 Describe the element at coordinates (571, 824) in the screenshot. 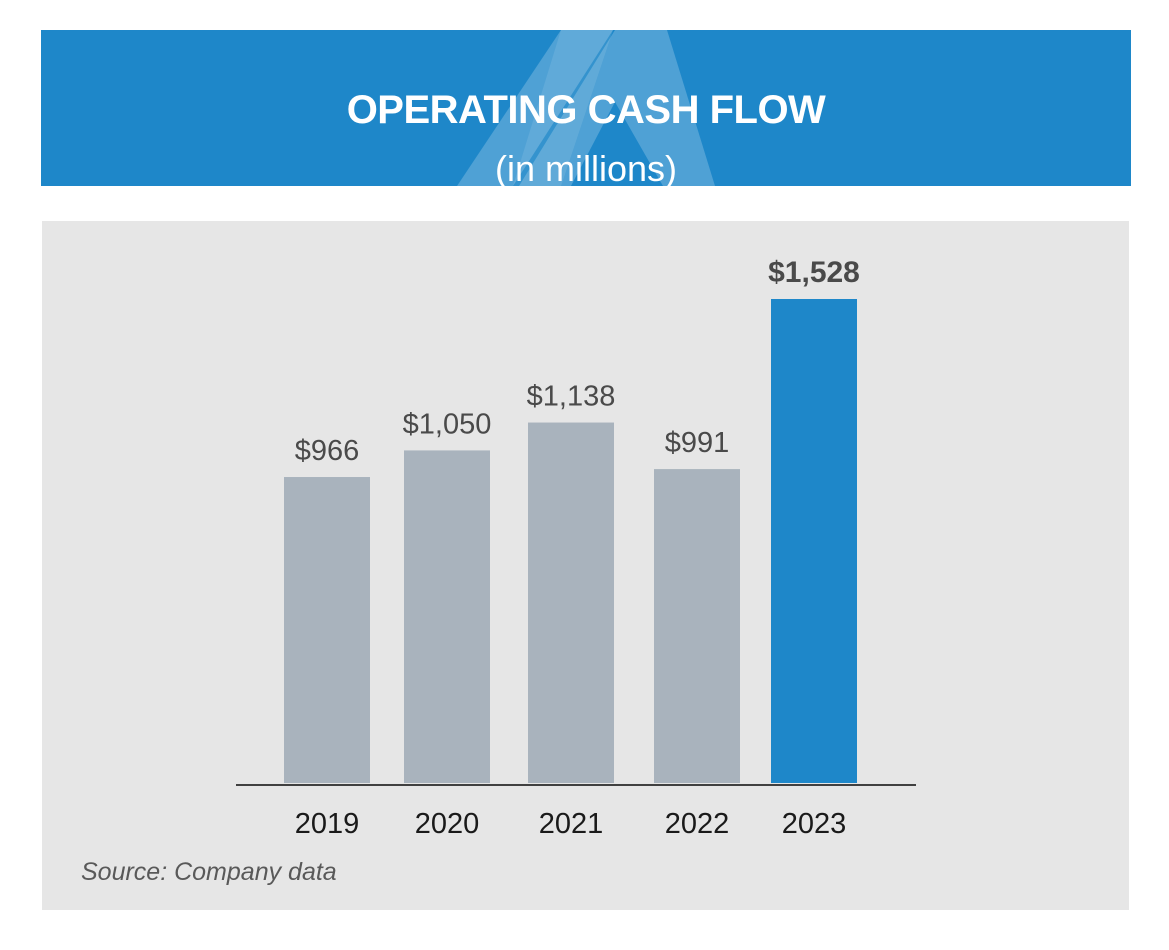

I see `category-label-2021: 2021` at that location.